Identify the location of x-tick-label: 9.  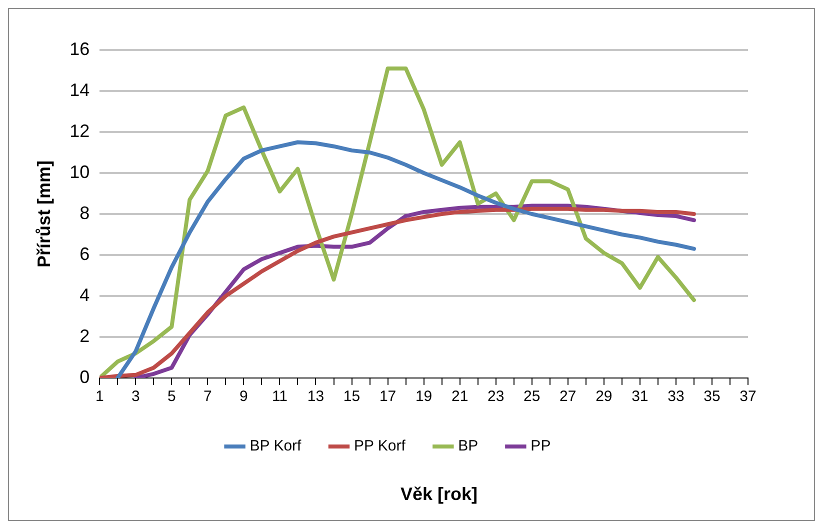
(244, 397).